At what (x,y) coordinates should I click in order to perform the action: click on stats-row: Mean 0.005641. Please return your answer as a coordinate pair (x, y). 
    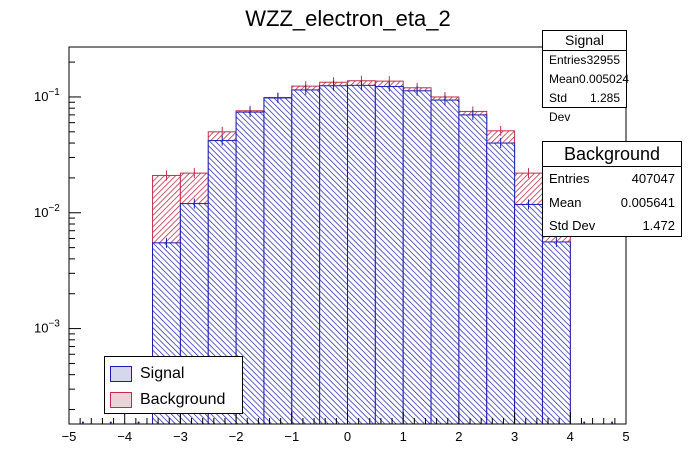
    Looking at the image, I should click on (612, 203).